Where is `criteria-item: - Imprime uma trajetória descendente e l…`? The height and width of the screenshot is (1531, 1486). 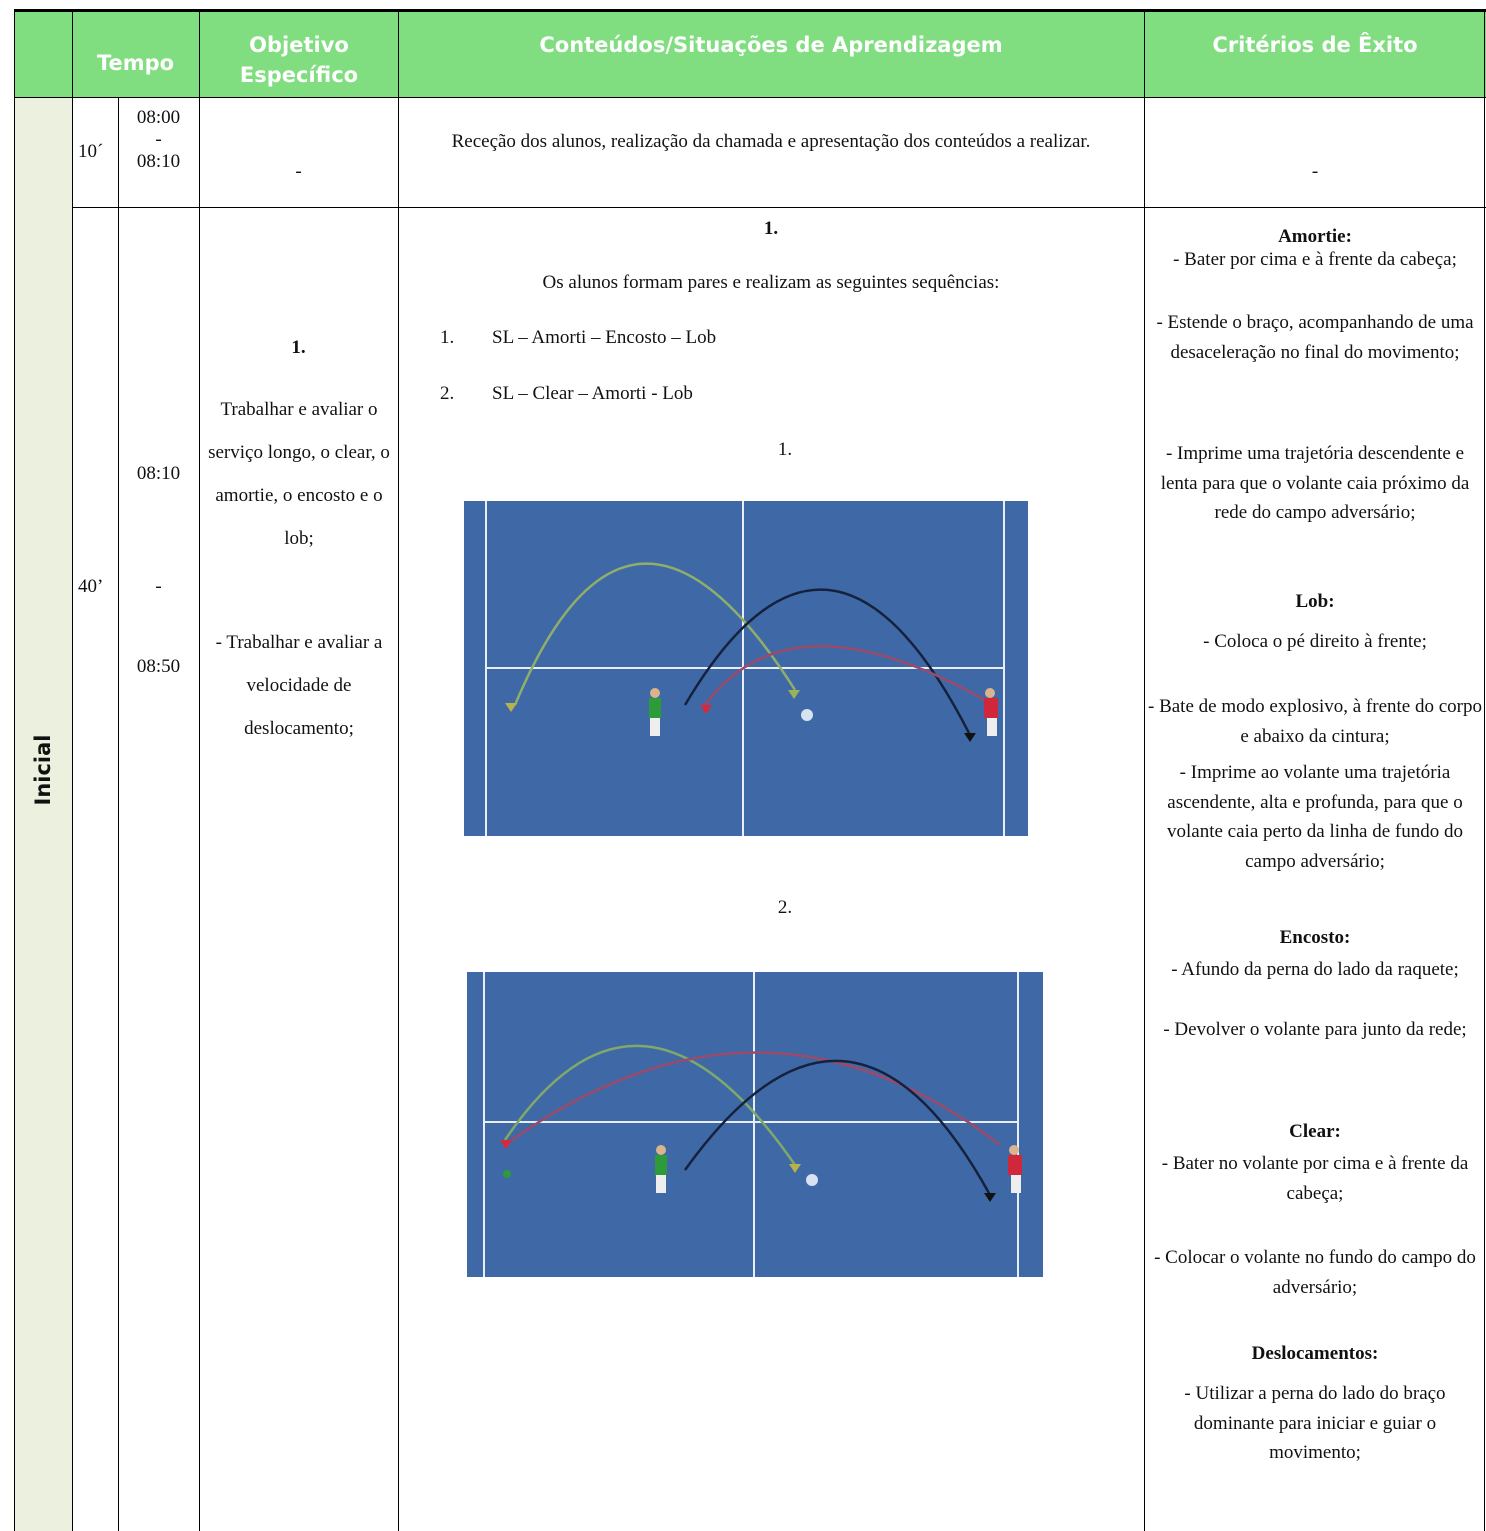 criteria-item: - Imprime uma trajetória descendente e l… is located at coordinates (1315, 483).